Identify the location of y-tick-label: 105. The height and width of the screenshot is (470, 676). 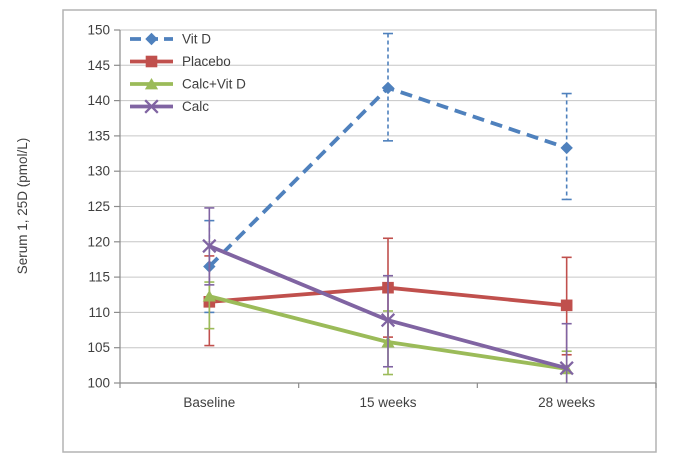
(98, 347).